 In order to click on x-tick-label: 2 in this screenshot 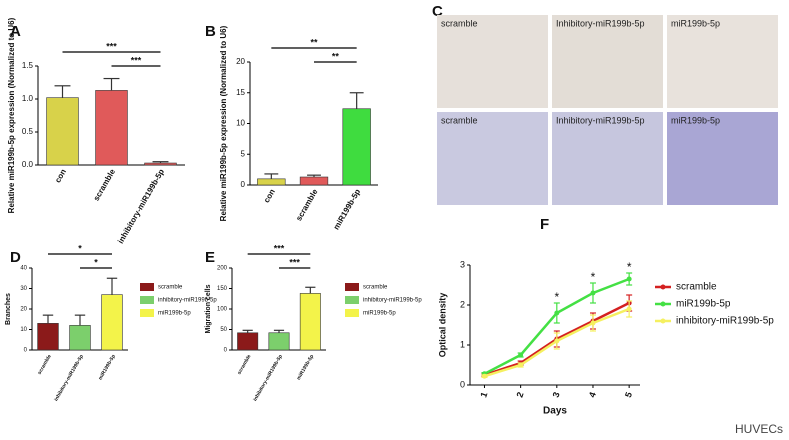, I will do `click(519, 395)`.